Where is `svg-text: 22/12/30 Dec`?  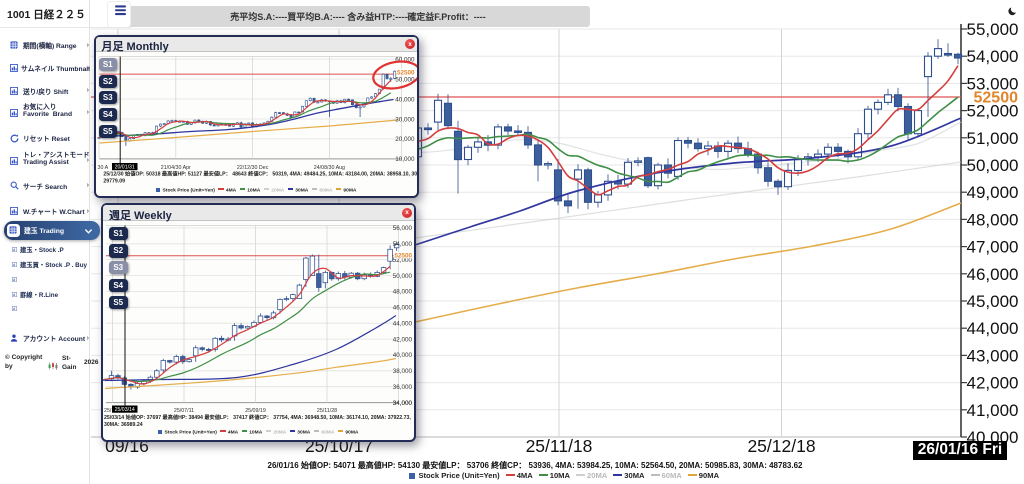 svg-text: 22/12/30 Dec is located at coordinates (252, 168).